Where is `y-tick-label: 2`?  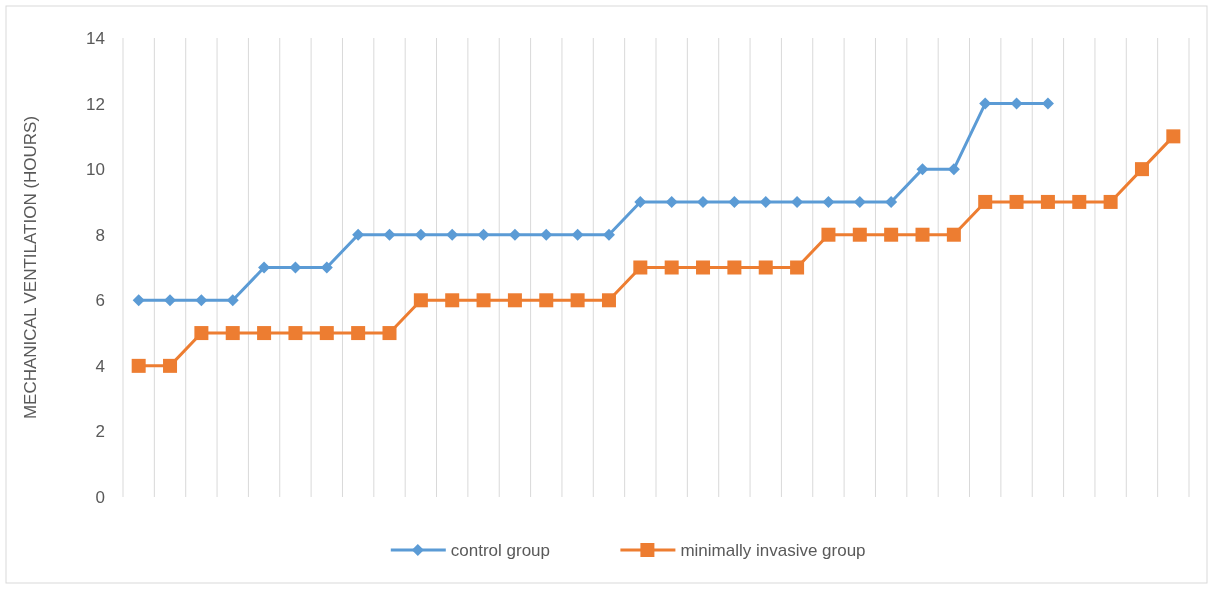
y-tick-label: 2 is located at coordinates (100, 432).